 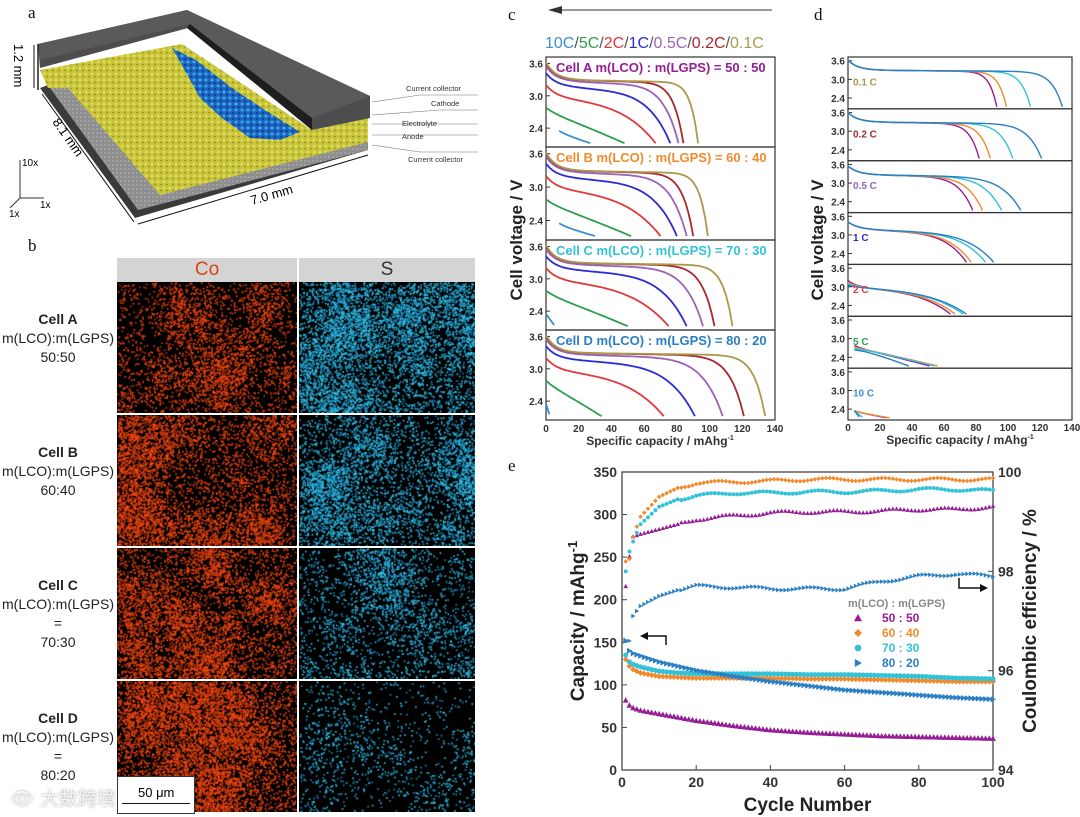 I want to click on legend-marker-icon, so click(x=858, y=633).